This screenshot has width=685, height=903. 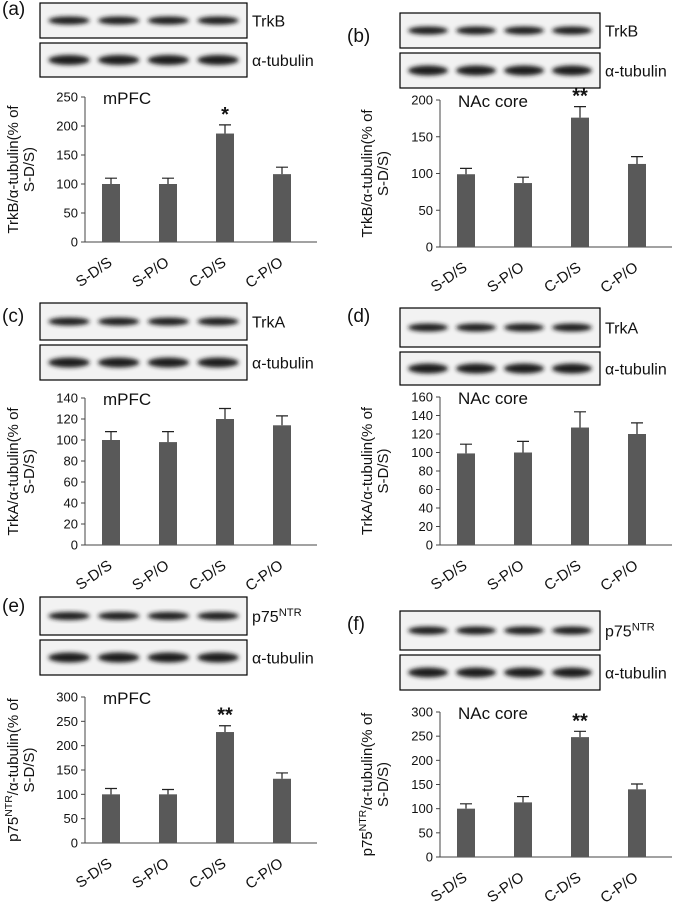 What do you see at coordinates (367, 173) in the screenshot?
I see `y-axis-label: TrkB/α-tubulin(% of` at bounding box center [367, 173].